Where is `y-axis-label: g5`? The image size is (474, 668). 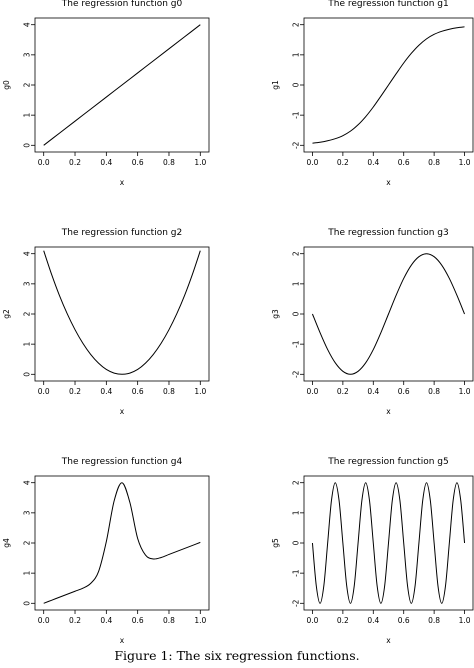 y-axis-label: g5 is located at coordinates (275, 543).